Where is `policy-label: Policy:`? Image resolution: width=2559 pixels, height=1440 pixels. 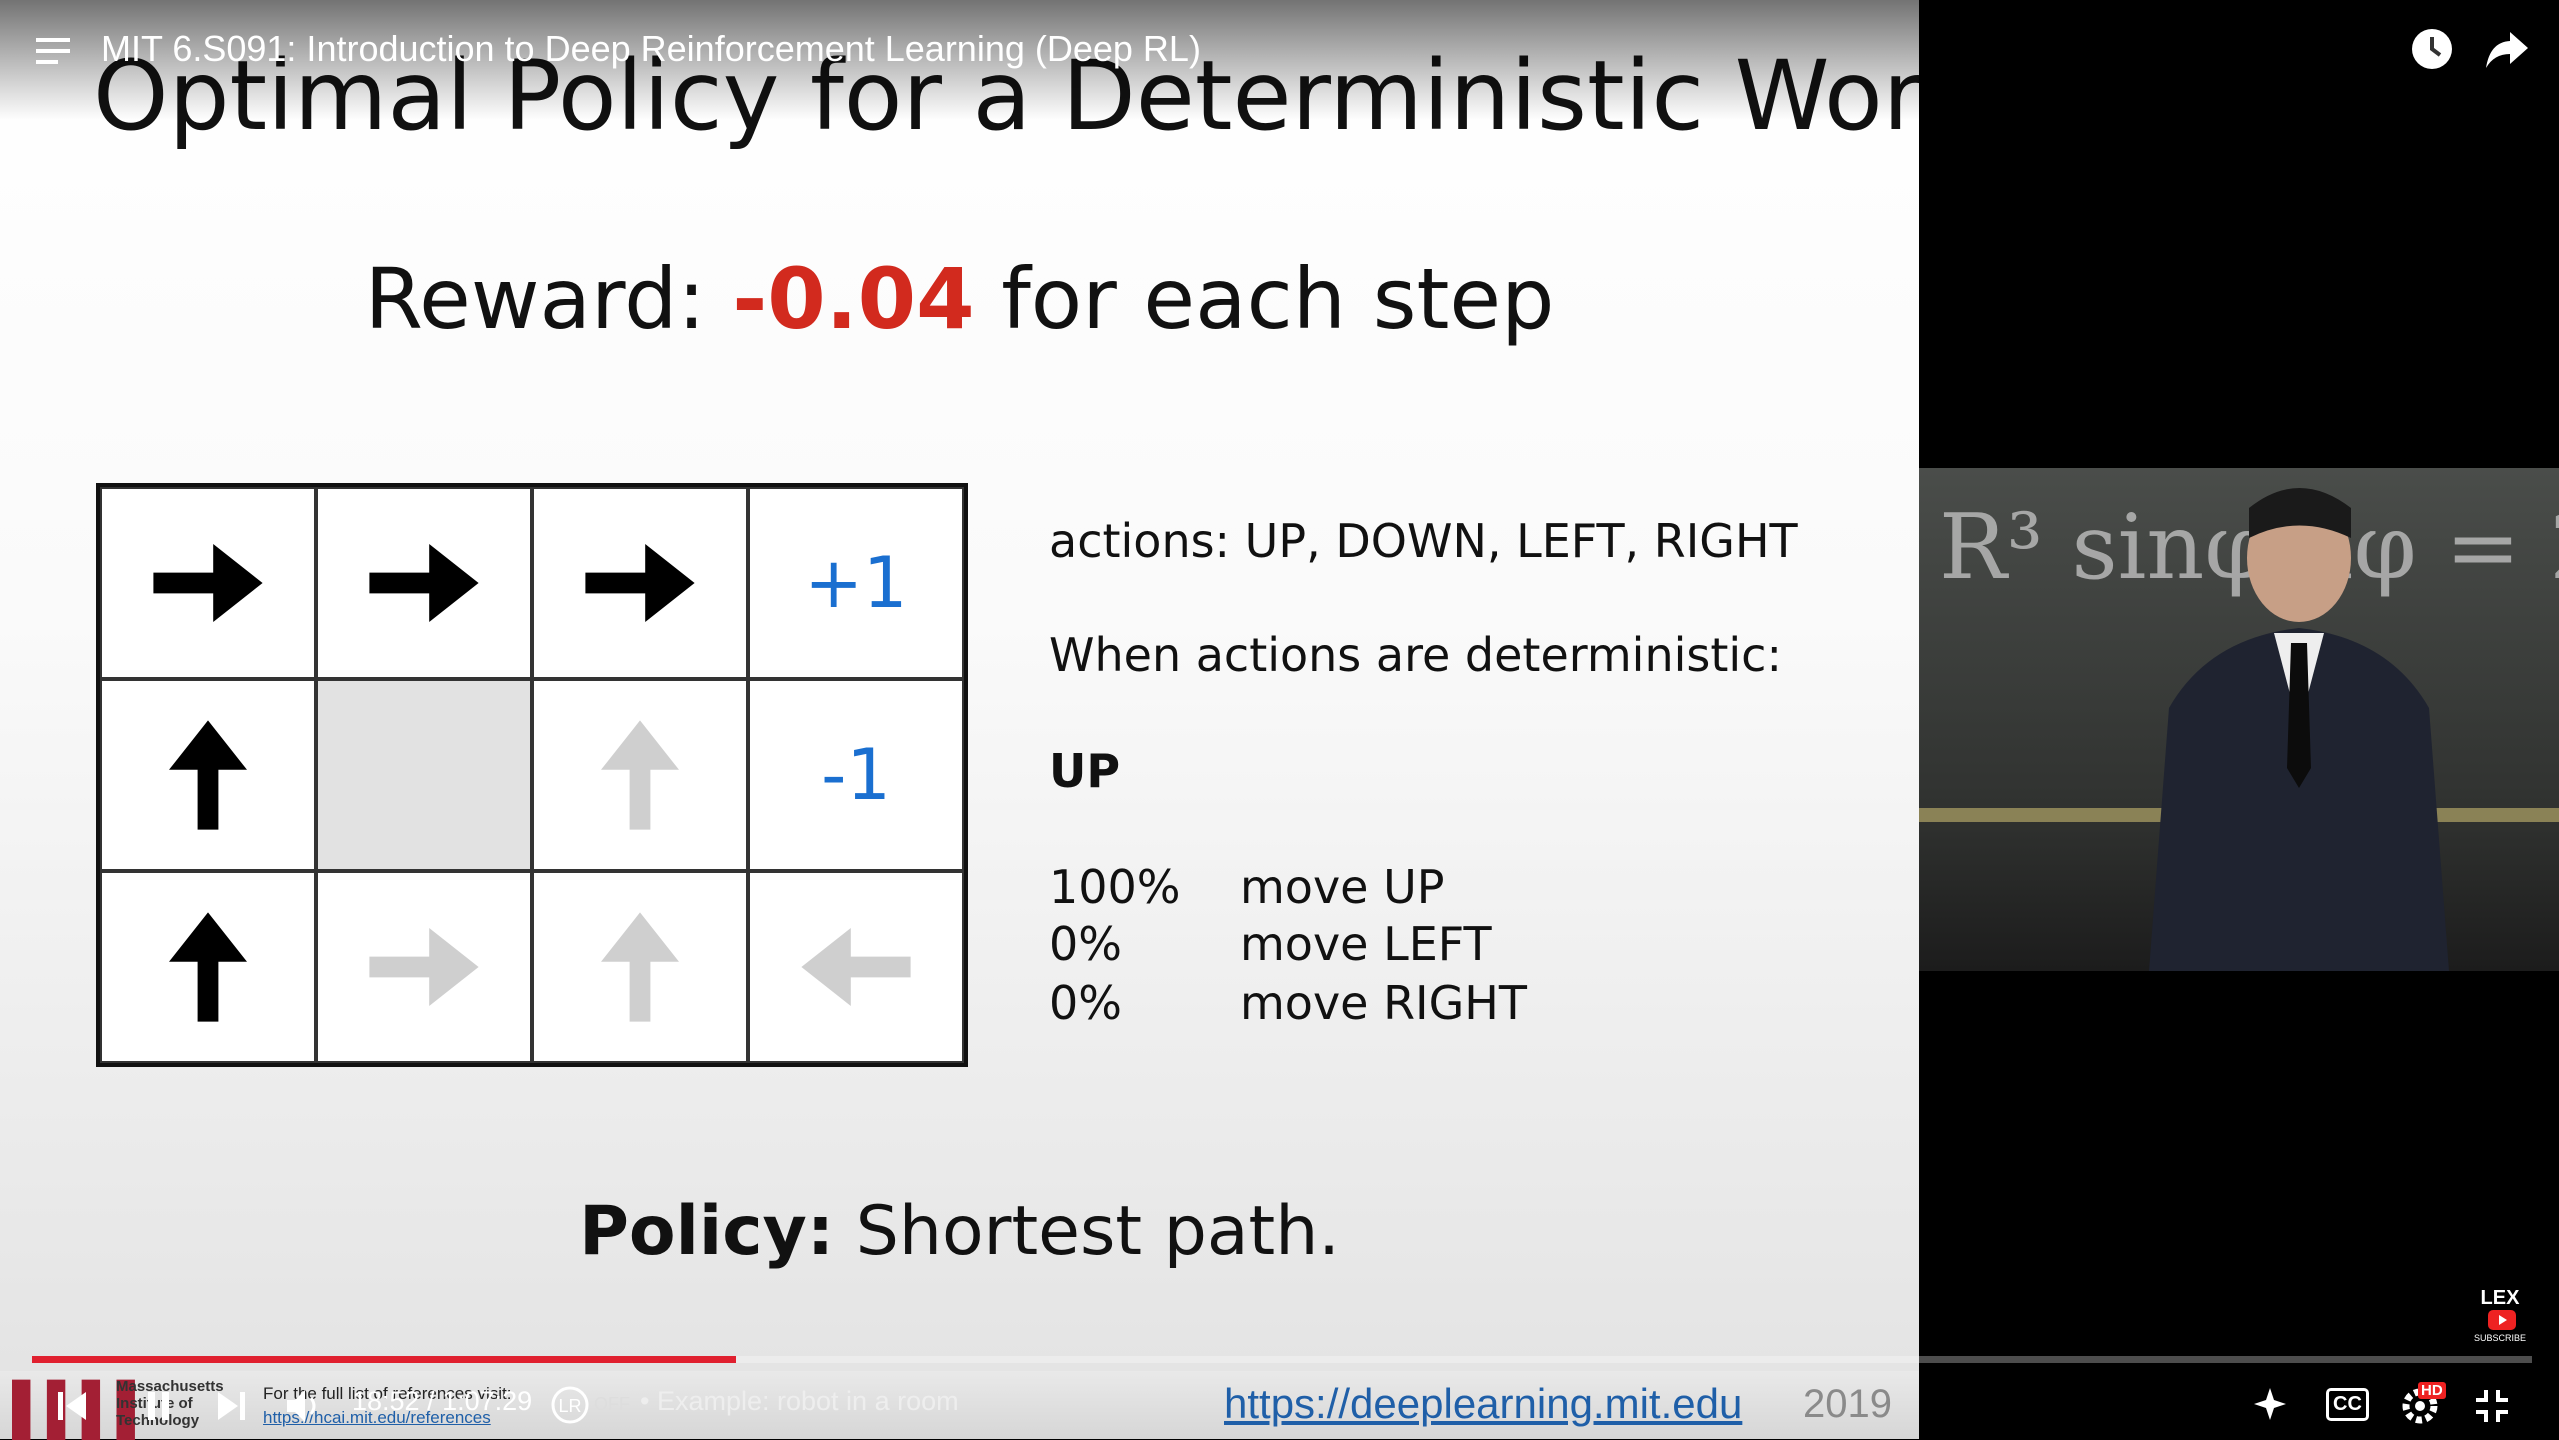 policy-label: Policy: is located at coordinates (707, 1231).